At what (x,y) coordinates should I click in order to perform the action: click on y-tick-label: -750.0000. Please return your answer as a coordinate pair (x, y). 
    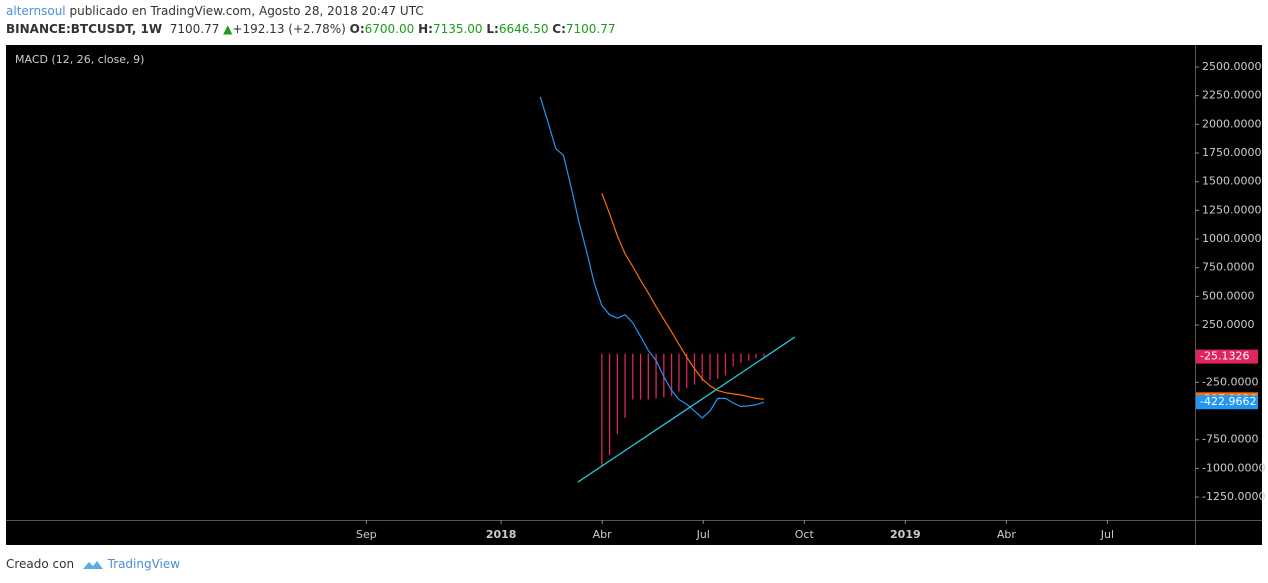
    Looking at the image, I should click on (1230, 439).